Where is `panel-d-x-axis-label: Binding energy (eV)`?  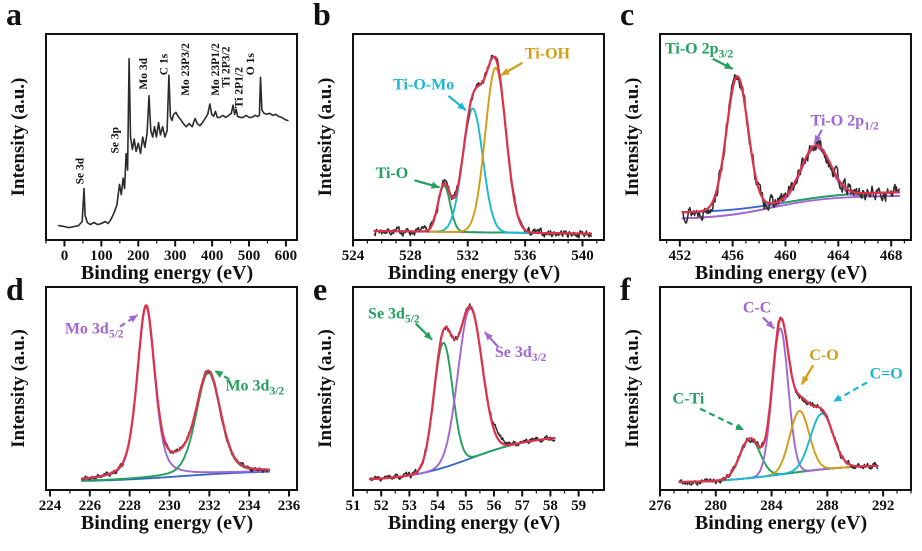
panel-d-x-axis-label: Binding energy (eV) is located at coordinates (167, 523).